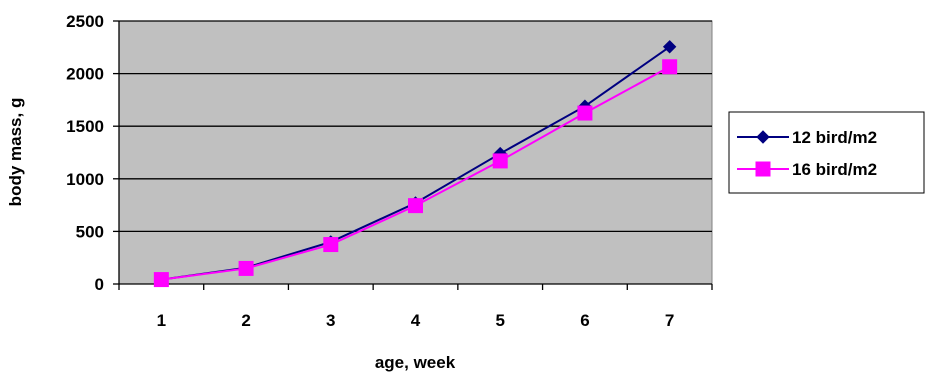  I want to click on x-tick-label: 4, so click(416, 320).